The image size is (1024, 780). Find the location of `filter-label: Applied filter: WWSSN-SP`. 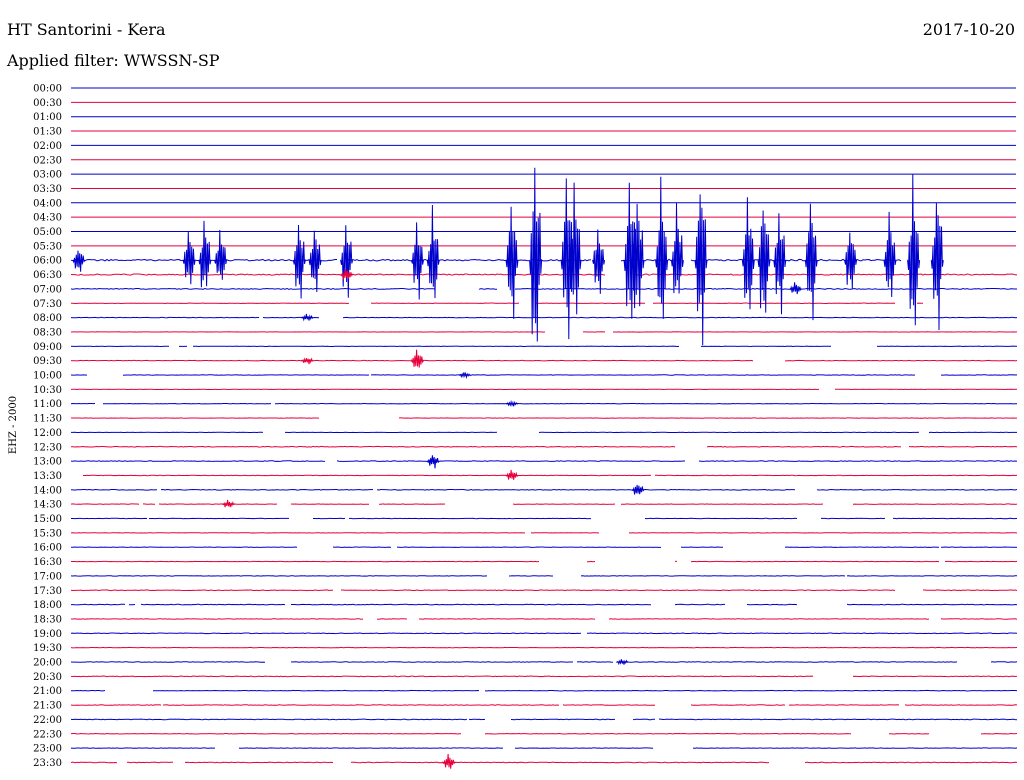

filter-label: Applied filter: WWSSN-SP is located at coordinates (113, 60).